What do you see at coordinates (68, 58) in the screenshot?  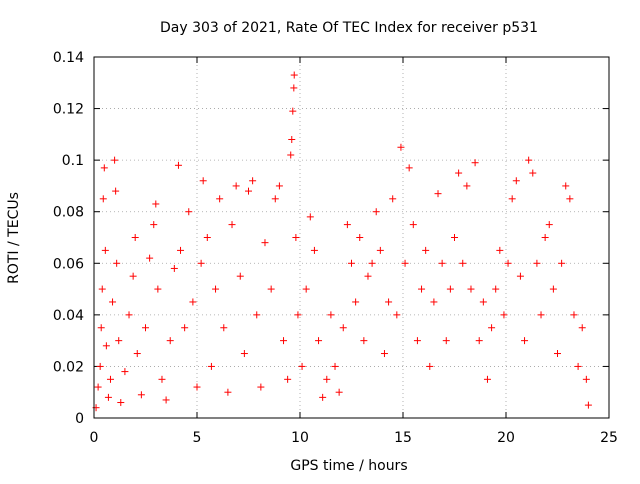 I see `y-tick-label: 0.14` at bounding box center [68, 58].